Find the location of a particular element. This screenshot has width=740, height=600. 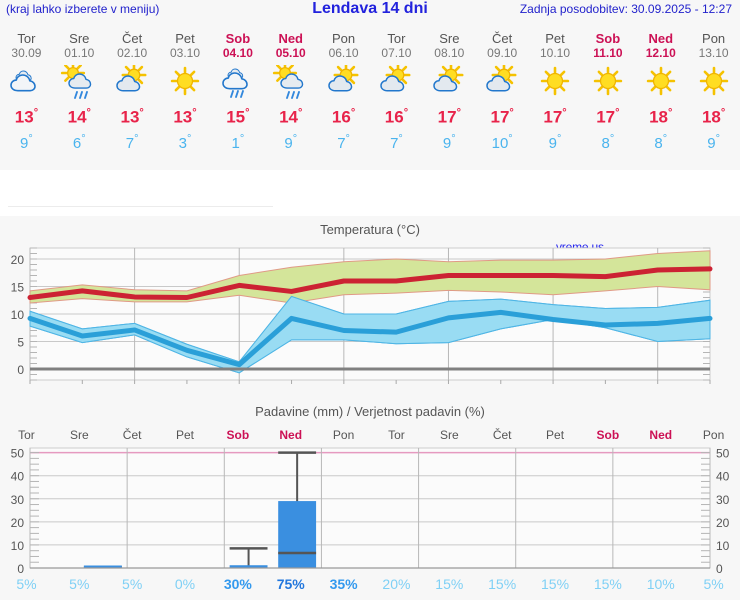

min-temperature-value: 3 is located at coordinates (182, 143).